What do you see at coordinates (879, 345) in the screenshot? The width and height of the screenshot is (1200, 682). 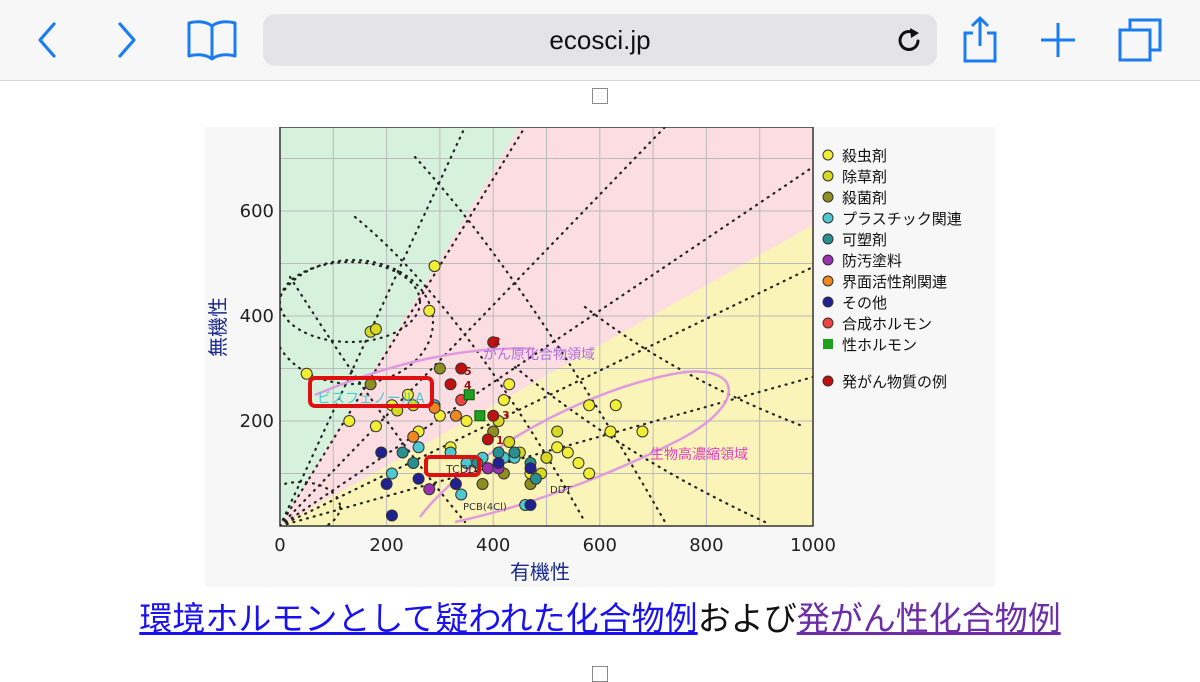 I see `legend-label: 性ホルモン` at bounding box center [879, 345].